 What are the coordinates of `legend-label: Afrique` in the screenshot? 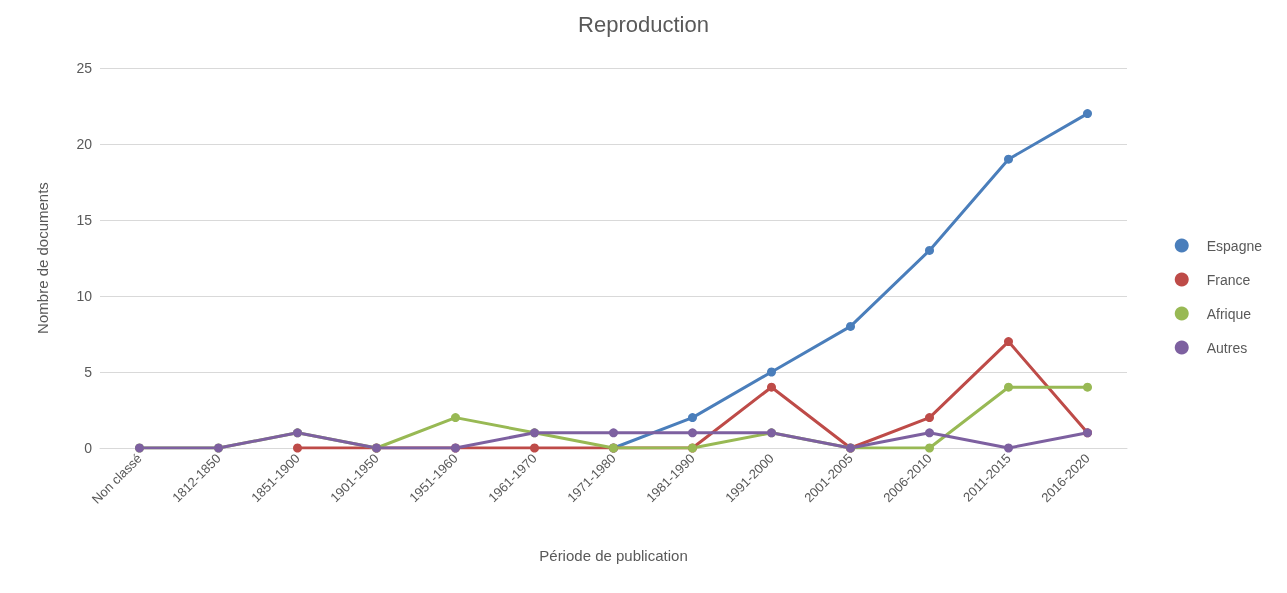 It's located at (1229, 313).